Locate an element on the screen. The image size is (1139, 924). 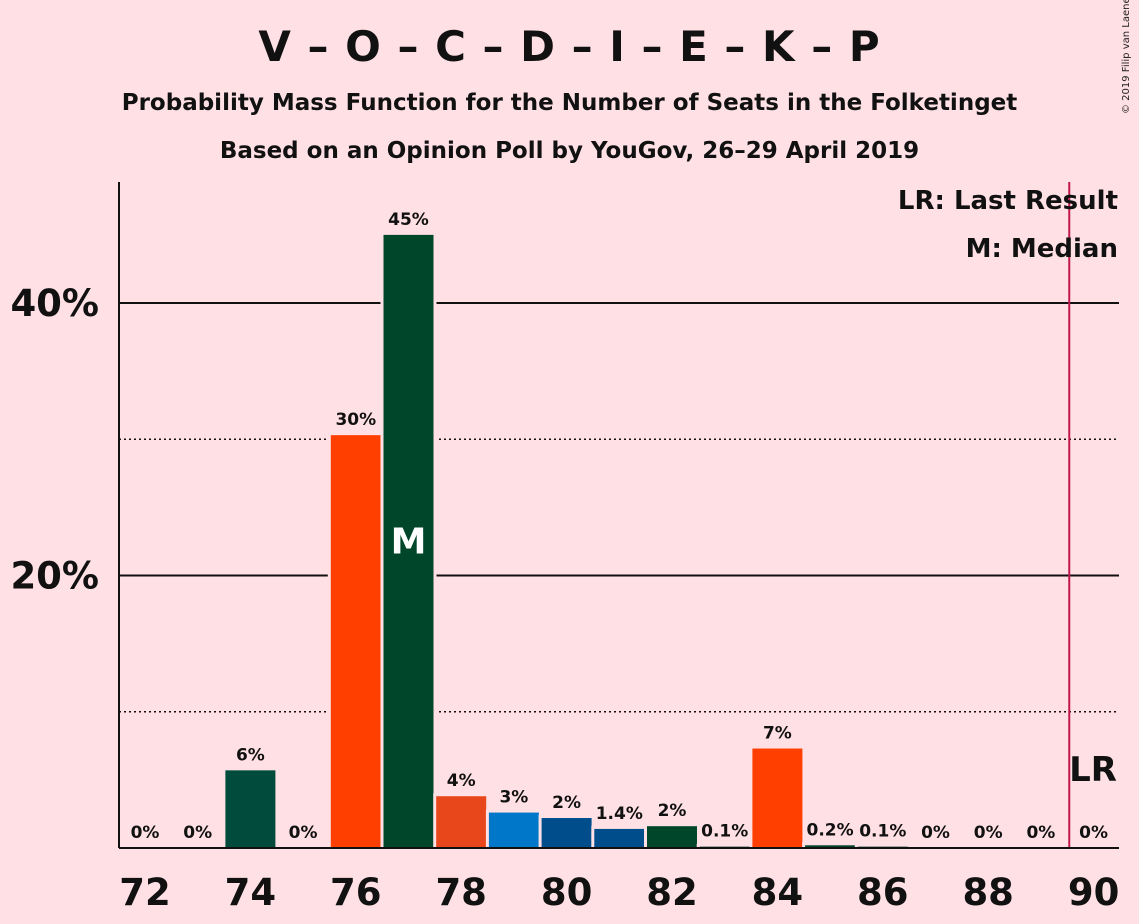
chart-title: V – O – C – D – I – E – K – P is located at coordinates (569, 46).